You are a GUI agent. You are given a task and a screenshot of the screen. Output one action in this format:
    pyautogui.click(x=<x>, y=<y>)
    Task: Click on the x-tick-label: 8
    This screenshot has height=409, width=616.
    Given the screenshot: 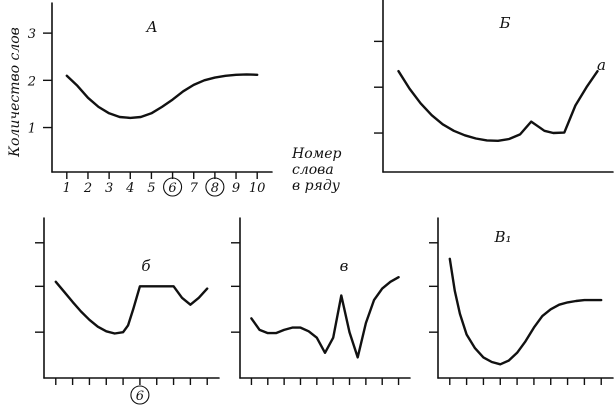 What is the action you would take?
    pyautogui.click(x=215, y=188)
    